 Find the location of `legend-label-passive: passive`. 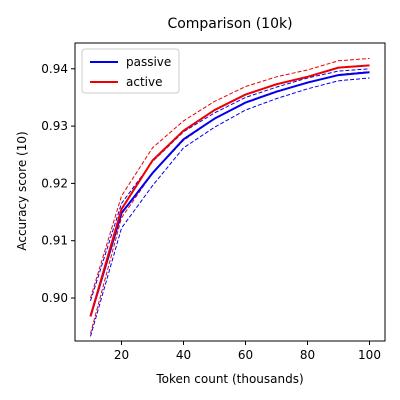

legend-label-passive: passive is located at coordinates (148, 62).